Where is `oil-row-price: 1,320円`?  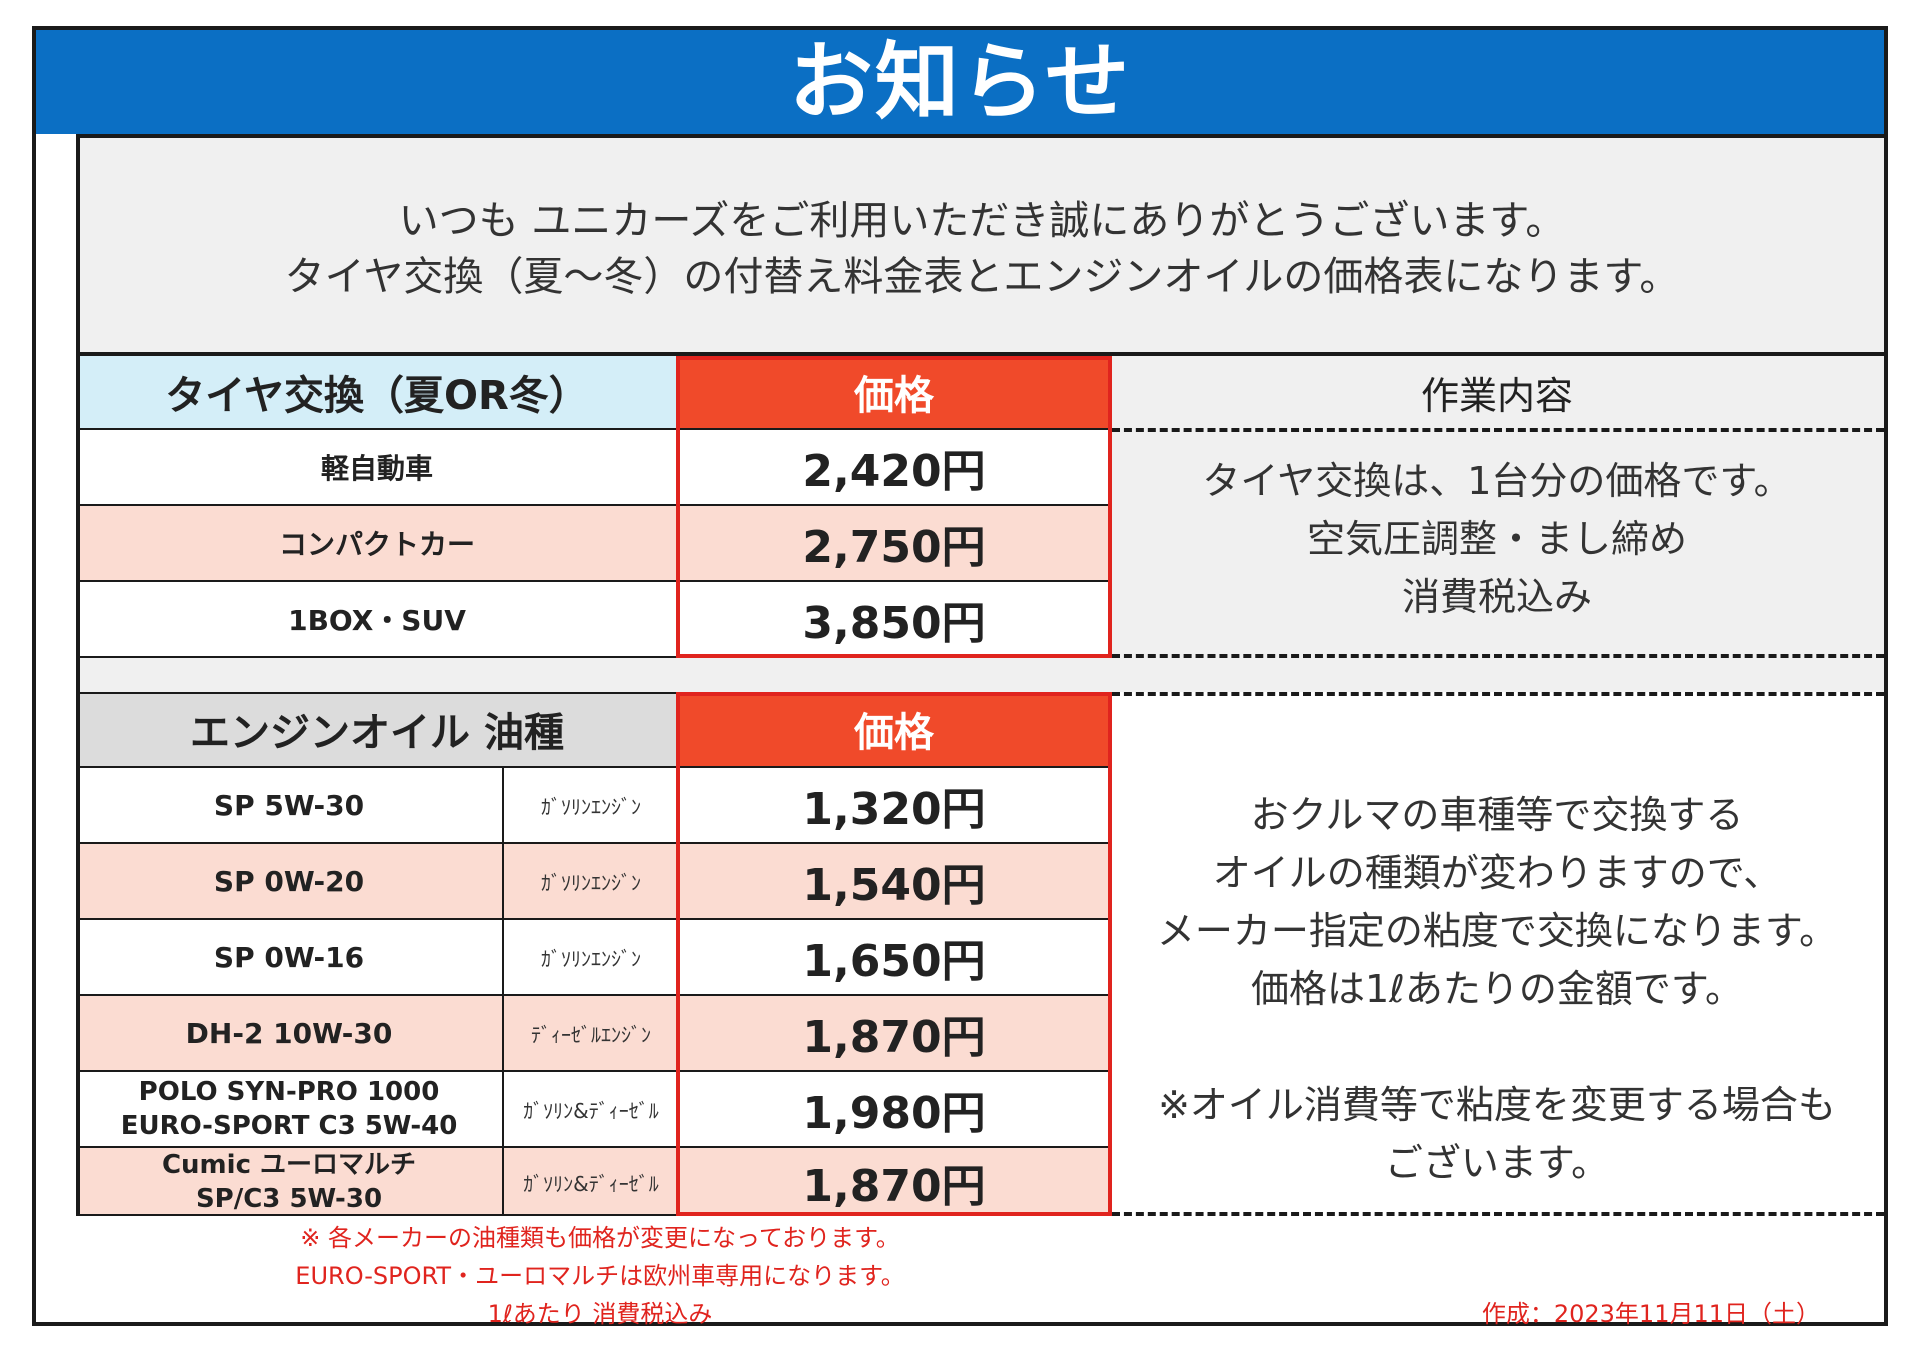 oil-row-price: 1,320円 is located at coordinates (894, 805).